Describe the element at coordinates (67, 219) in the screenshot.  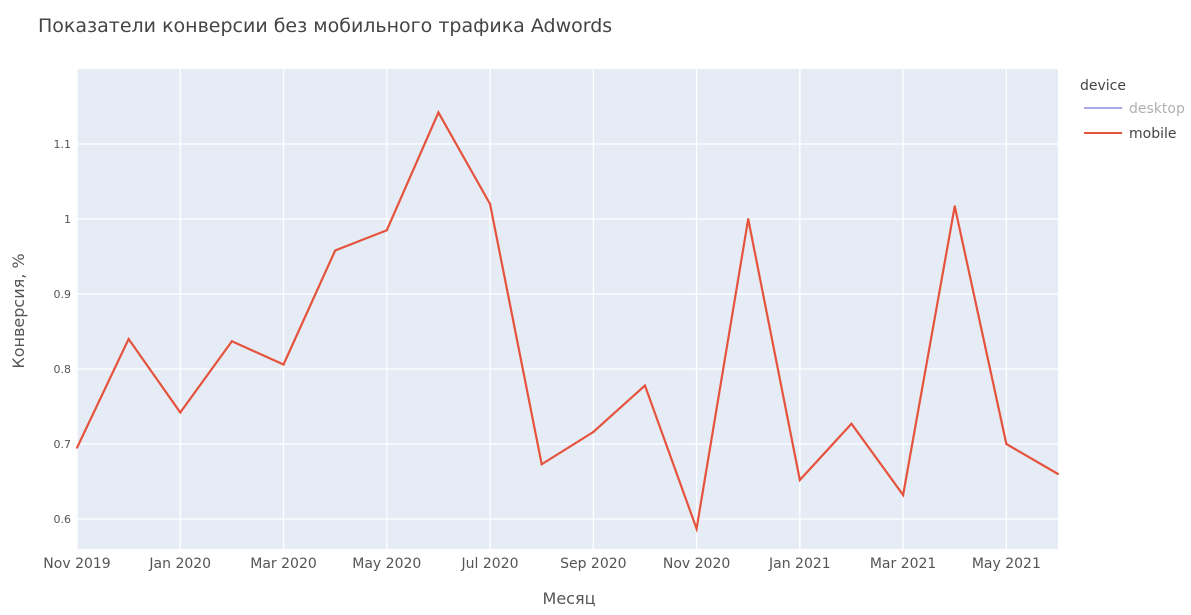
I see `y-tick-label: 1` at that location.